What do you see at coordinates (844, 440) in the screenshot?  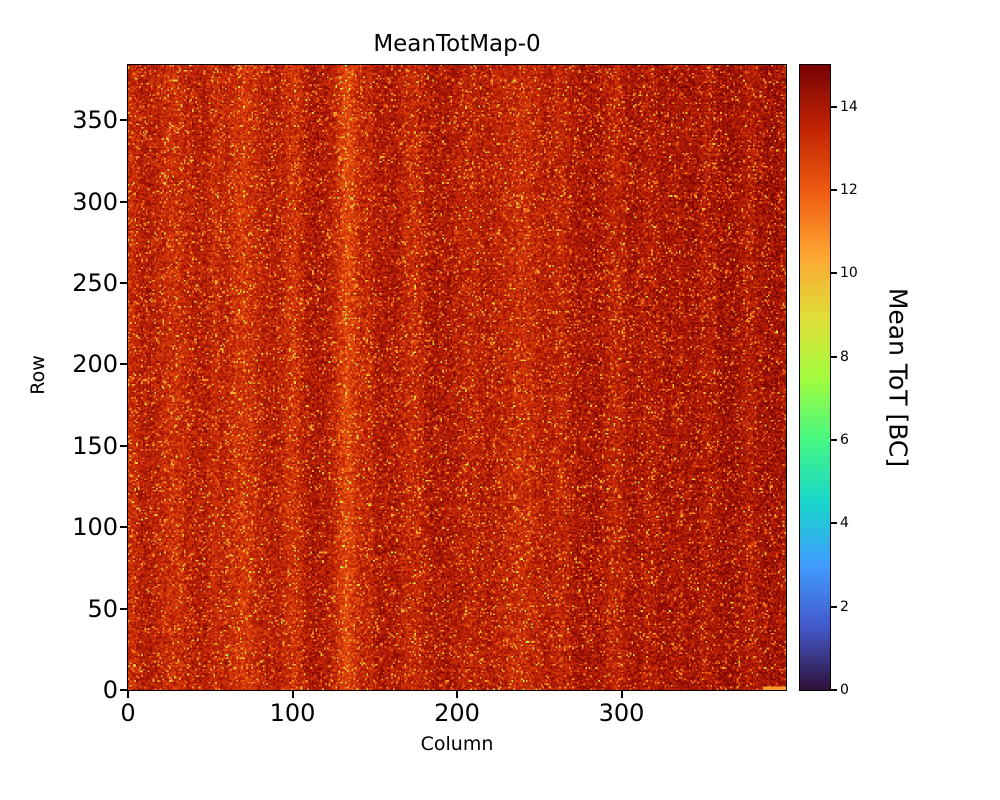 I see `colorbar-tick-label: 6` at bounding box center [844, 440].